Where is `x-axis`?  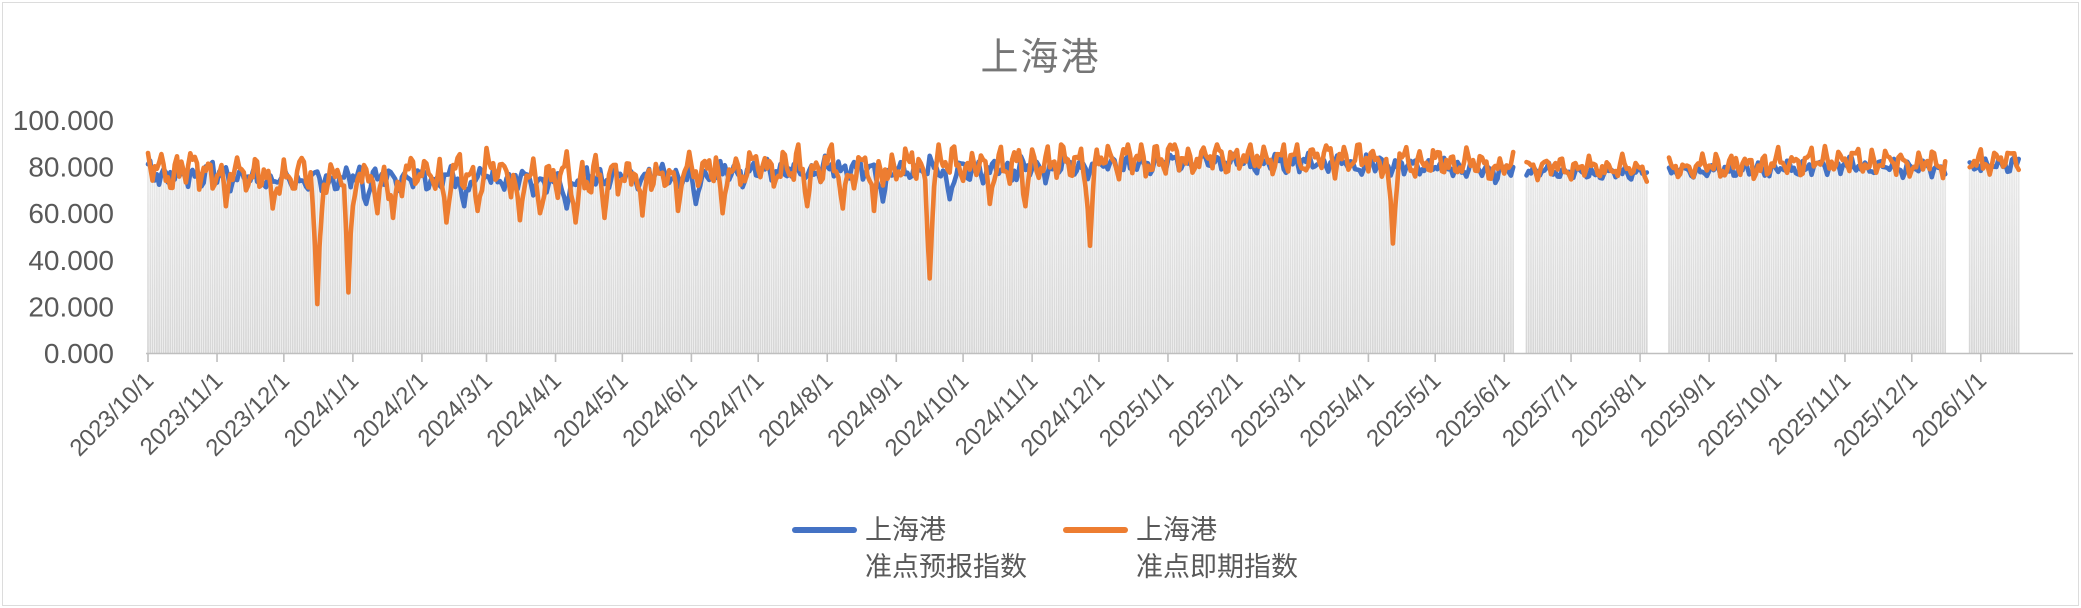
x-axis is located at coordinates (1109, 357).